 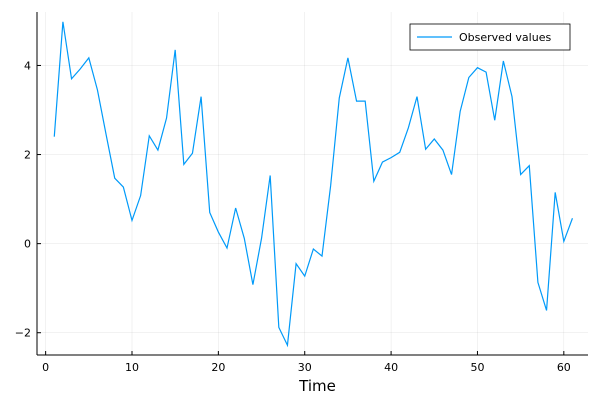 I want to click on x-tick-label: 40, so click(x=391, y=367).